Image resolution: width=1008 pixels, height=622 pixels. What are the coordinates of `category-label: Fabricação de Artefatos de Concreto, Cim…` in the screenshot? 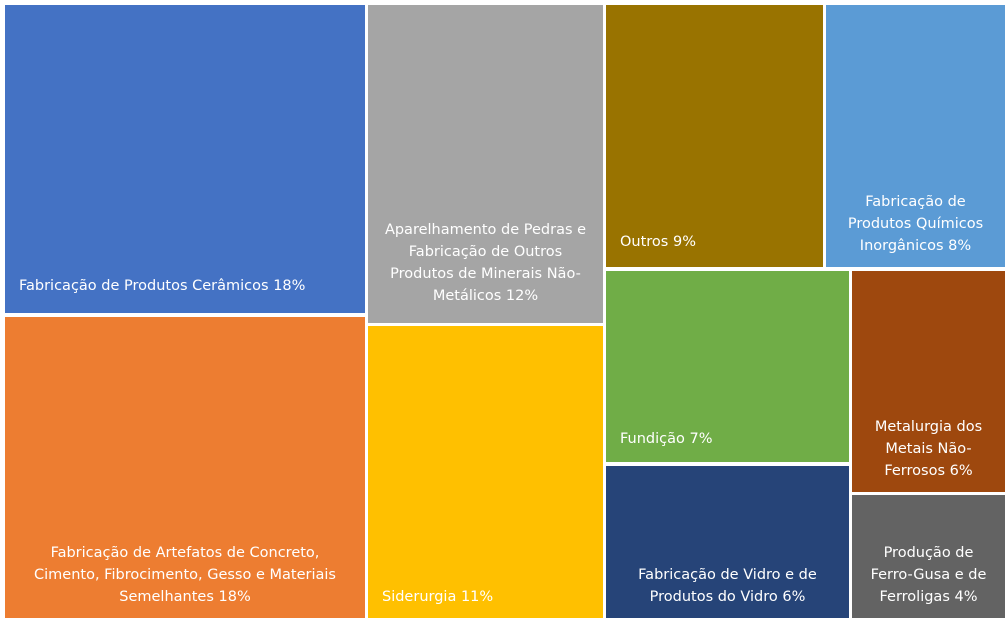 It's located at (185, 575).